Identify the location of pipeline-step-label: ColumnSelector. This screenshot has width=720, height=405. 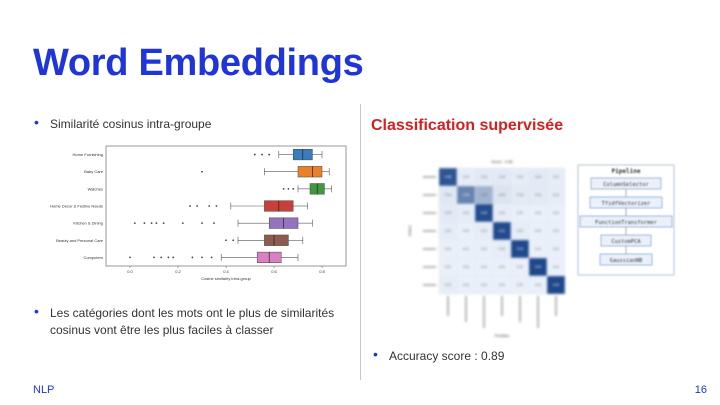
(626, 185).